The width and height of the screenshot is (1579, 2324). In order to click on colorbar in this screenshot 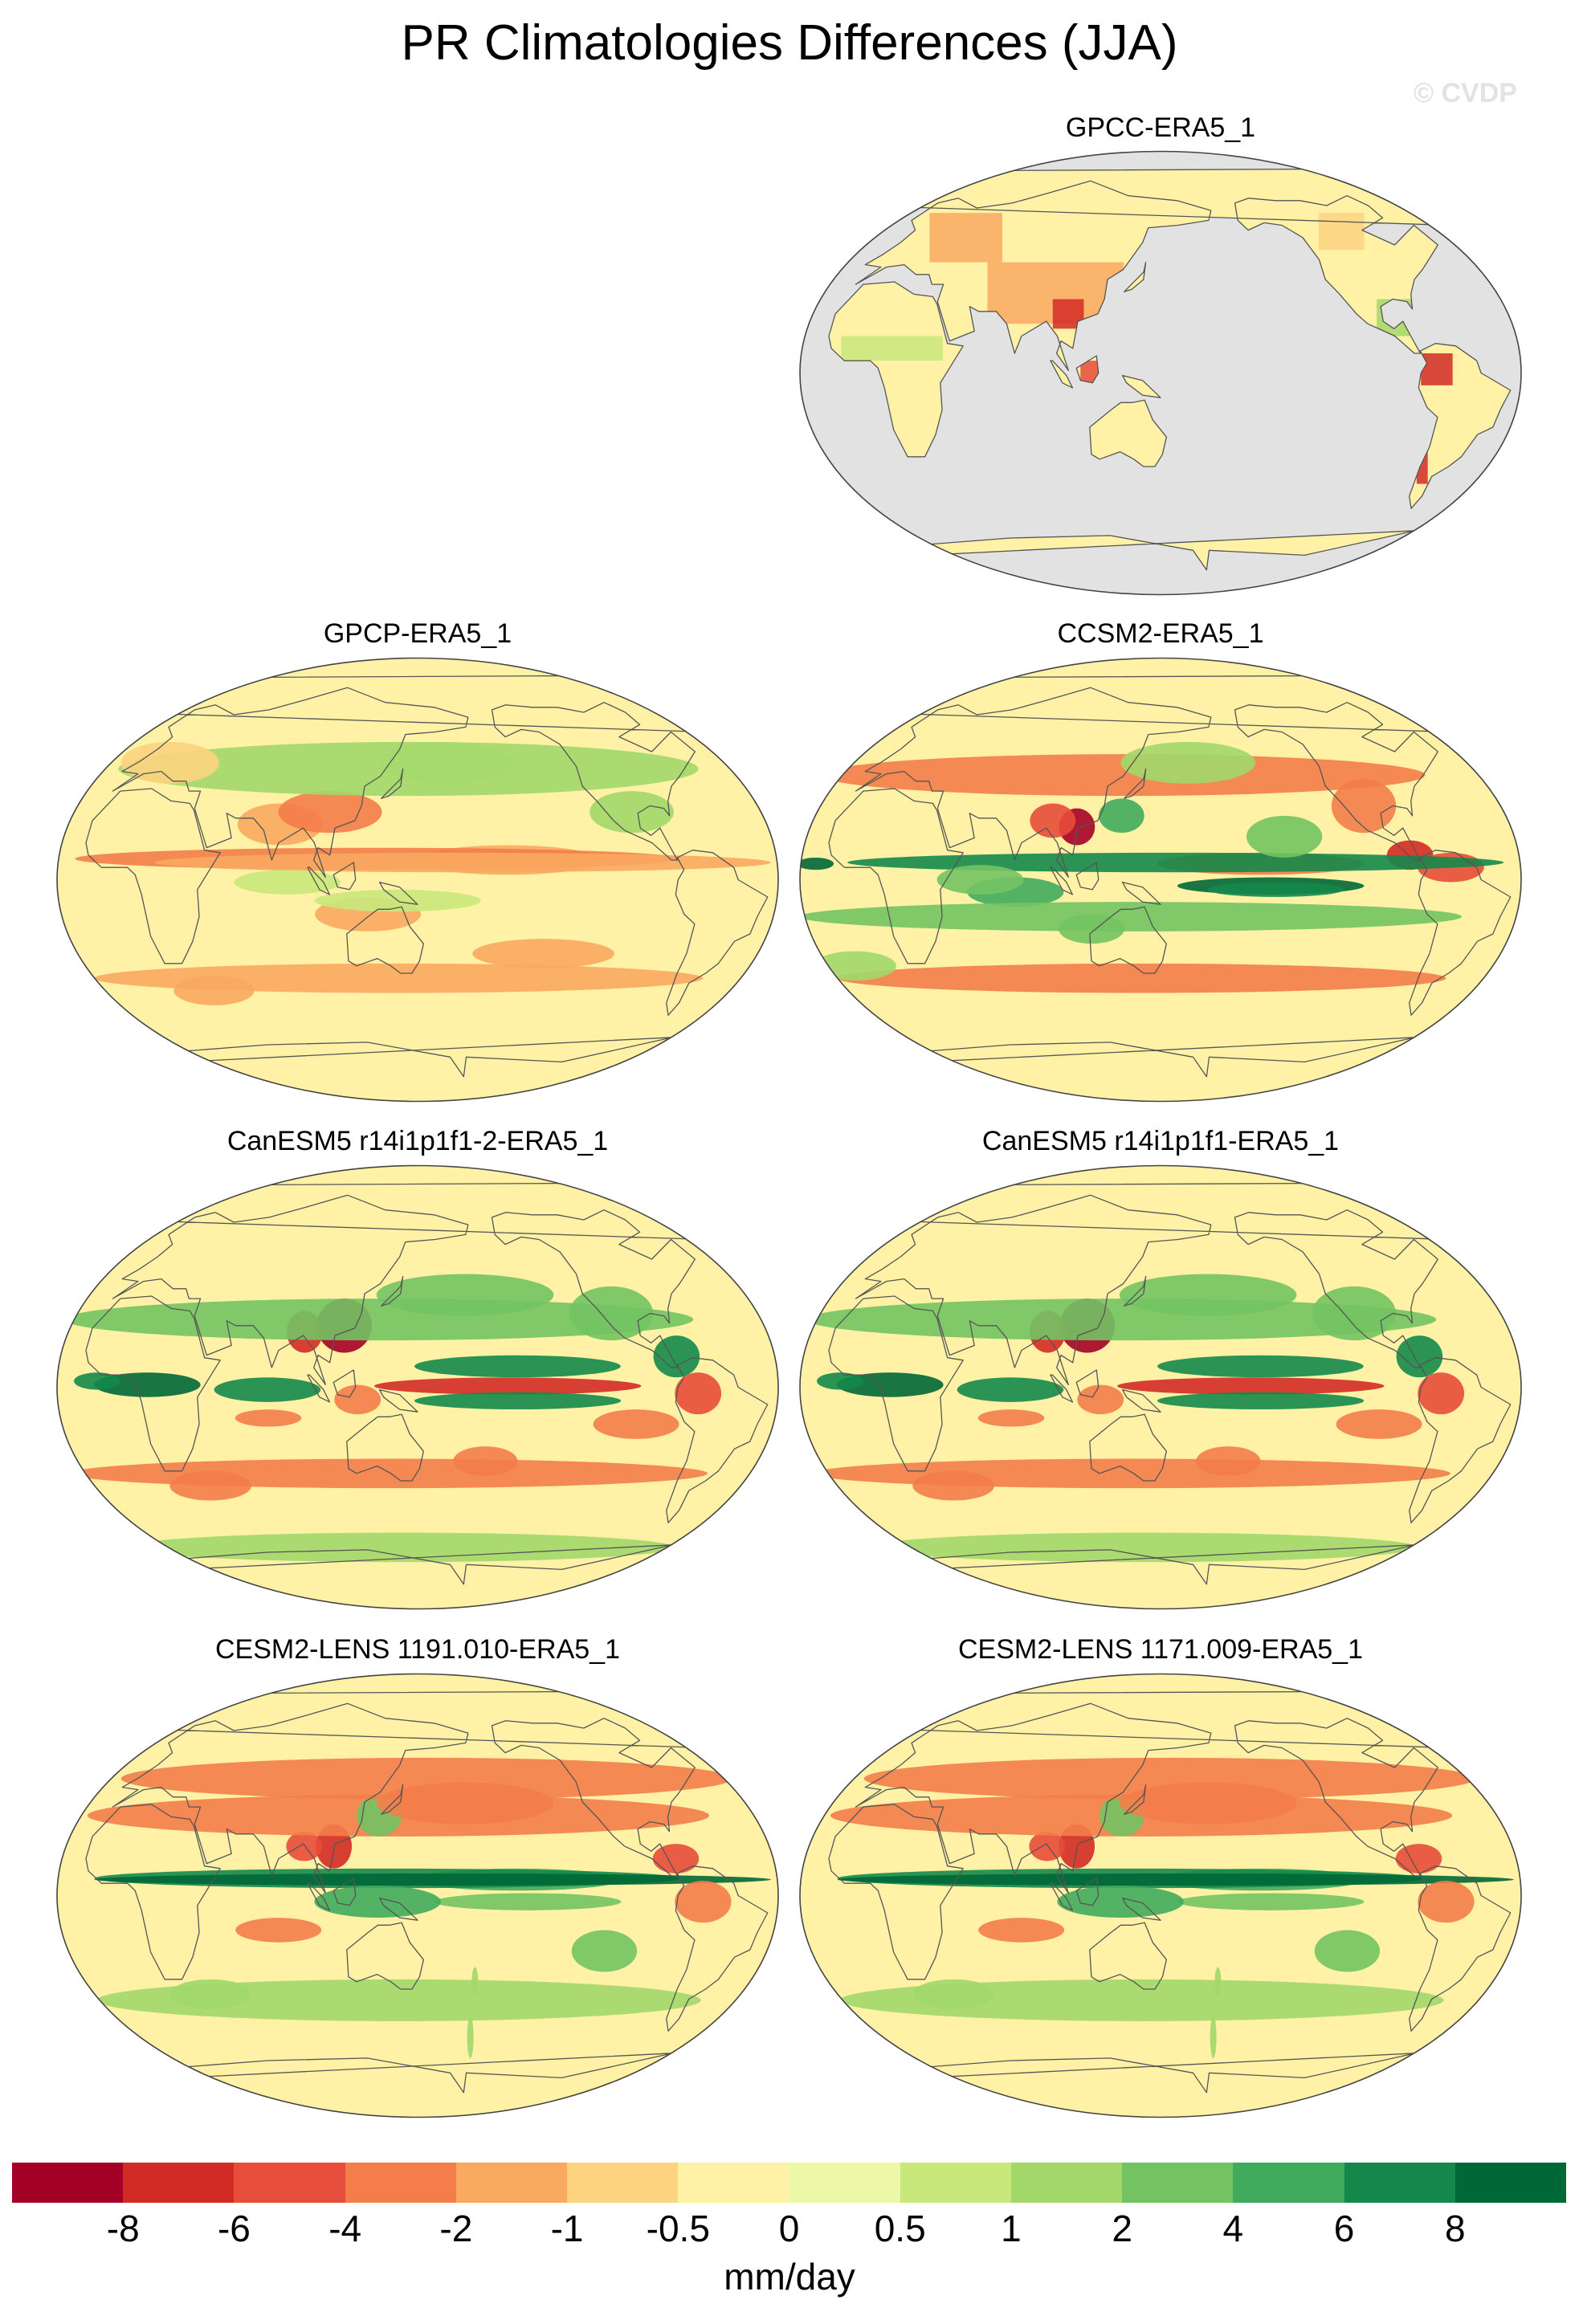, I will do `click(789, 2183)`.